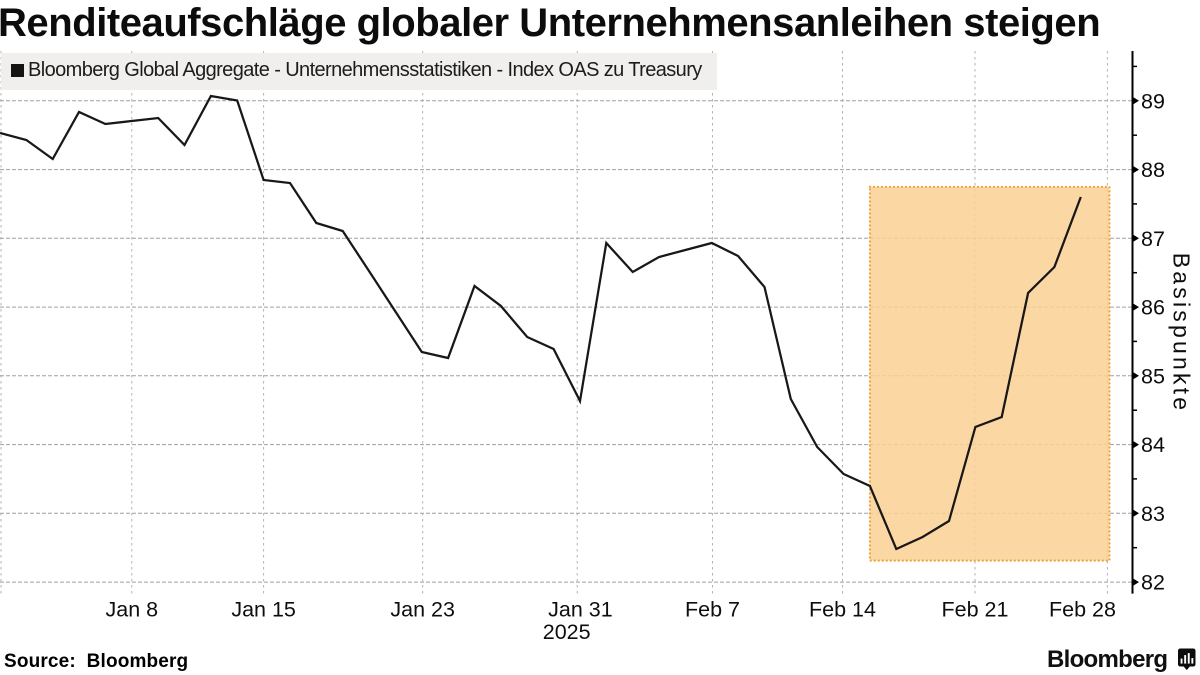 Image resolution: width=1200 pixels, height=675 pixels. Describe the element at coordinates (1153, 376) in the screenshot. I see `svg-text: 85` at that location.